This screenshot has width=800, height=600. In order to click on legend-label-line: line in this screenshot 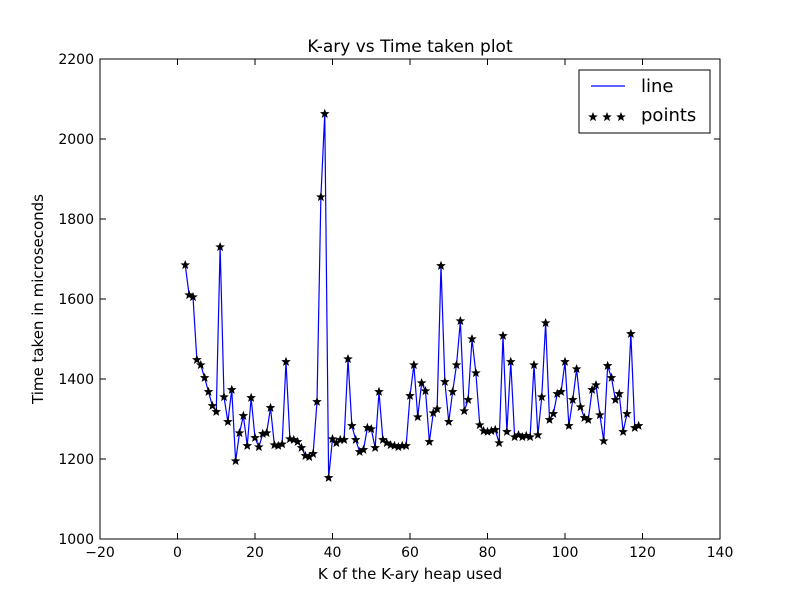, I will do `click(657, 86)`.